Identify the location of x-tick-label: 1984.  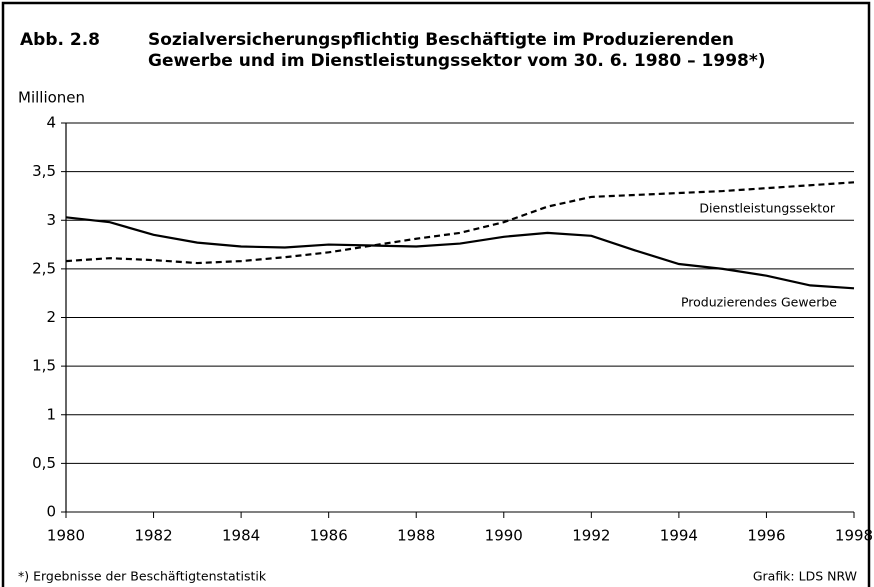
(241, 536).